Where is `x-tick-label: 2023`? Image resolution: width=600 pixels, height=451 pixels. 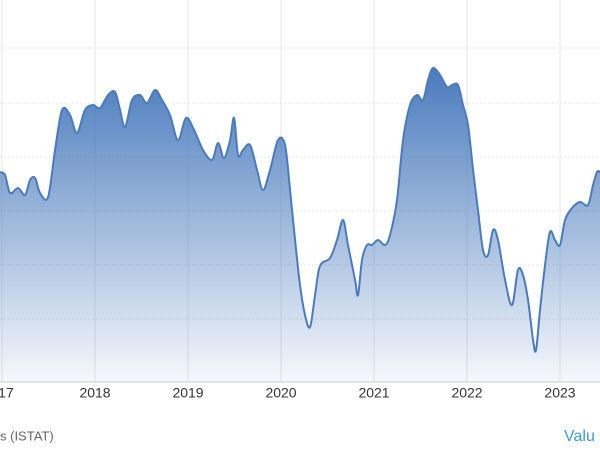 x-tick-label: 2023 is located at coordinates (559, 393).